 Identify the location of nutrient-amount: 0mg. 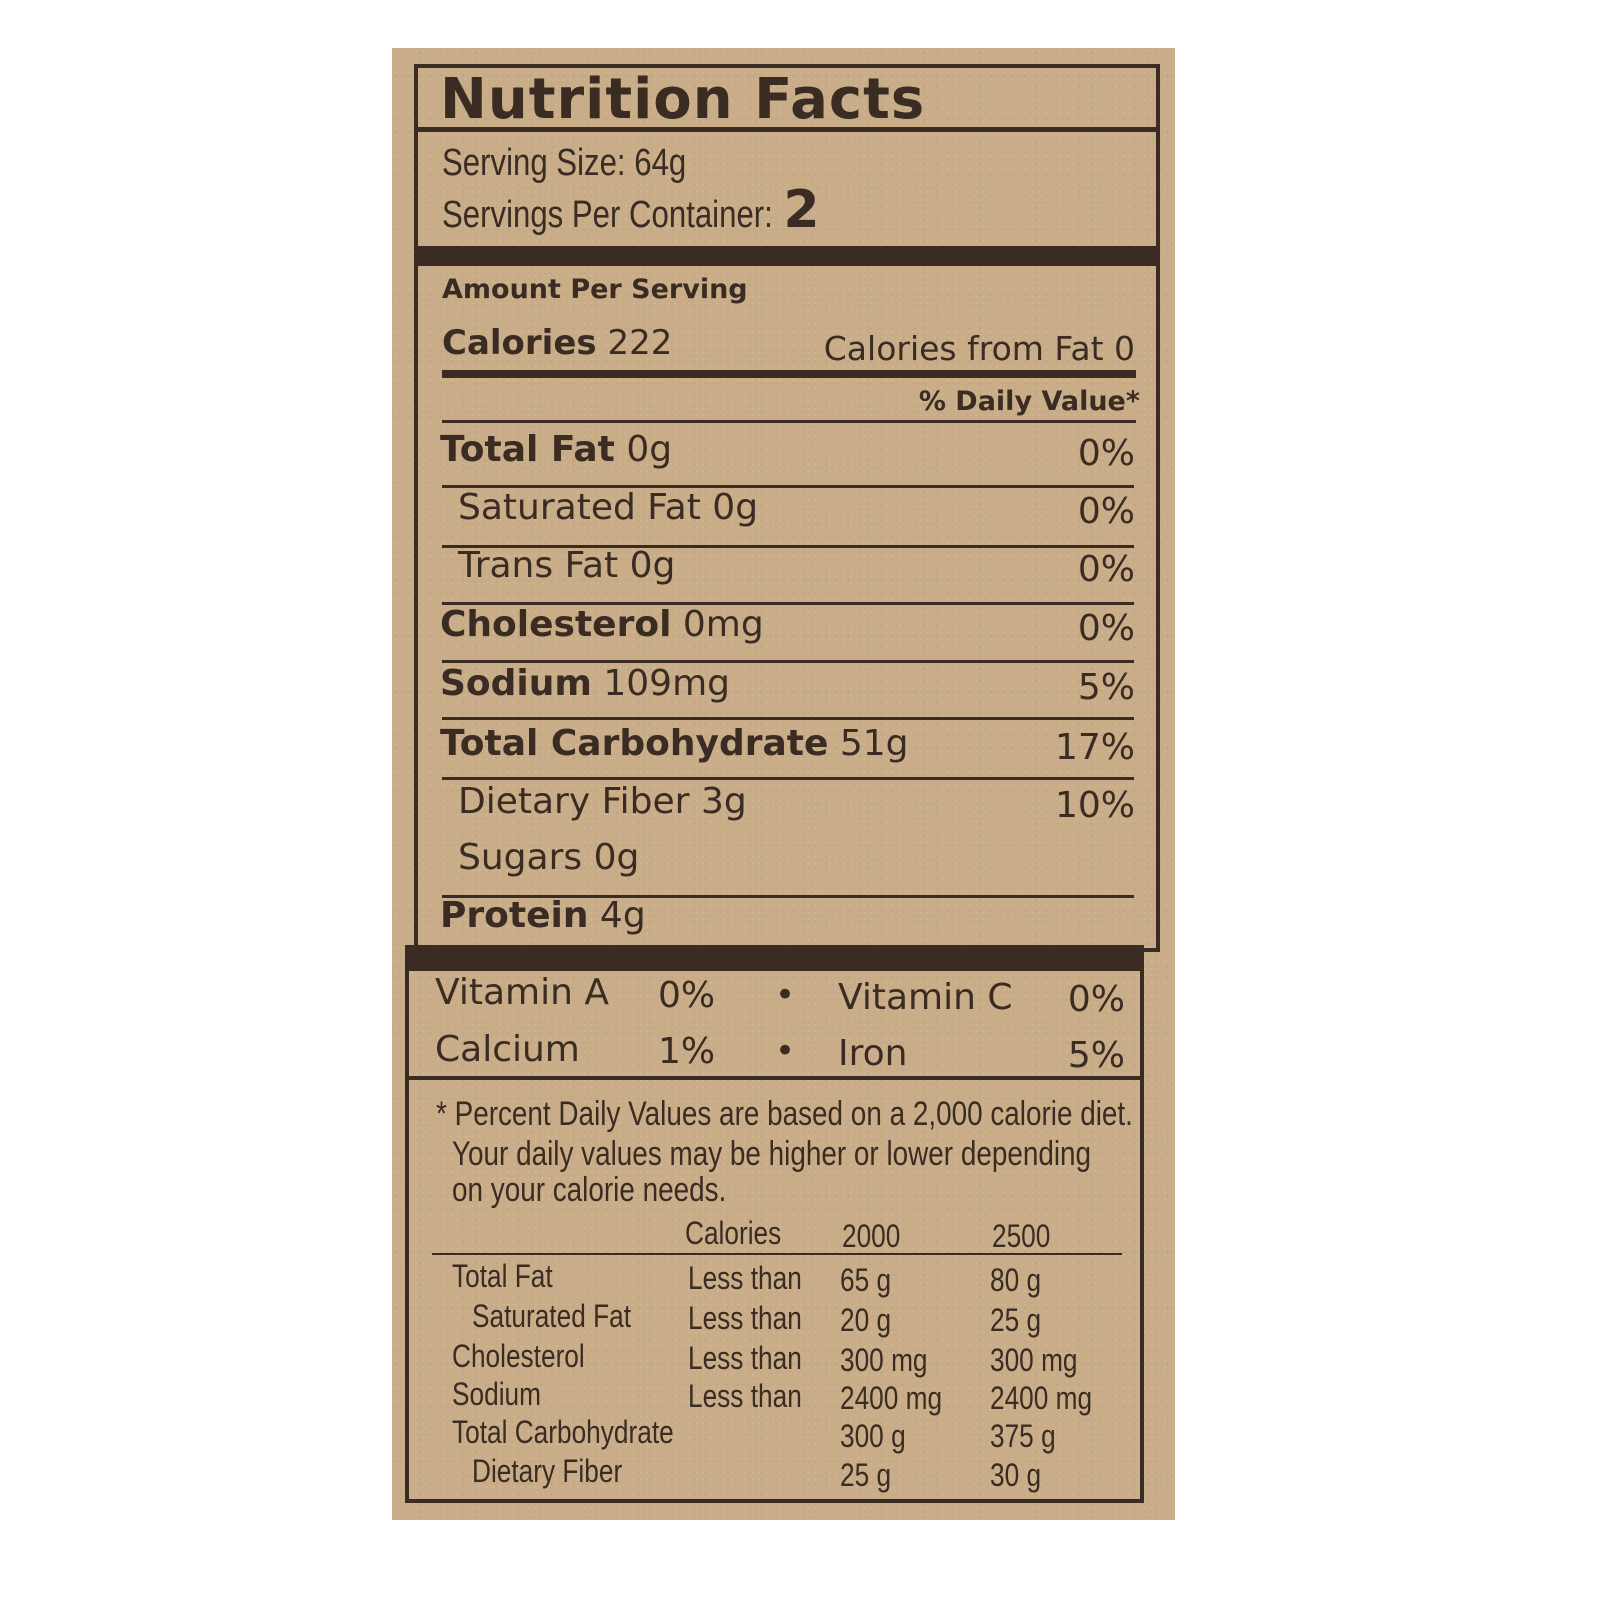
(723, 624).